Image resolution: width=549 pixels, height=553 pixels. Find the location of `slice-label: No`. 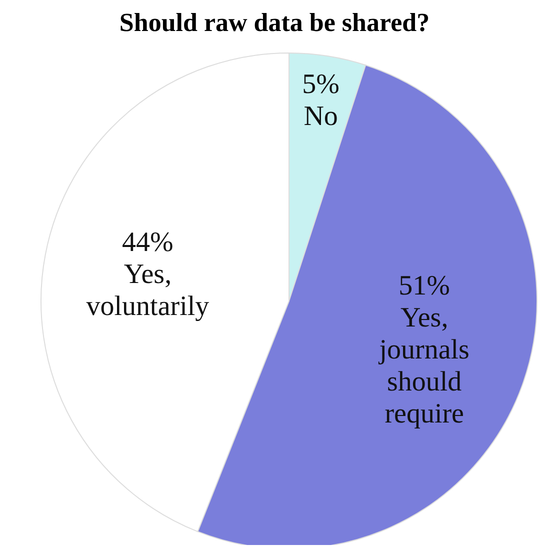

slice-label: No is located at coordinates (321, 116).